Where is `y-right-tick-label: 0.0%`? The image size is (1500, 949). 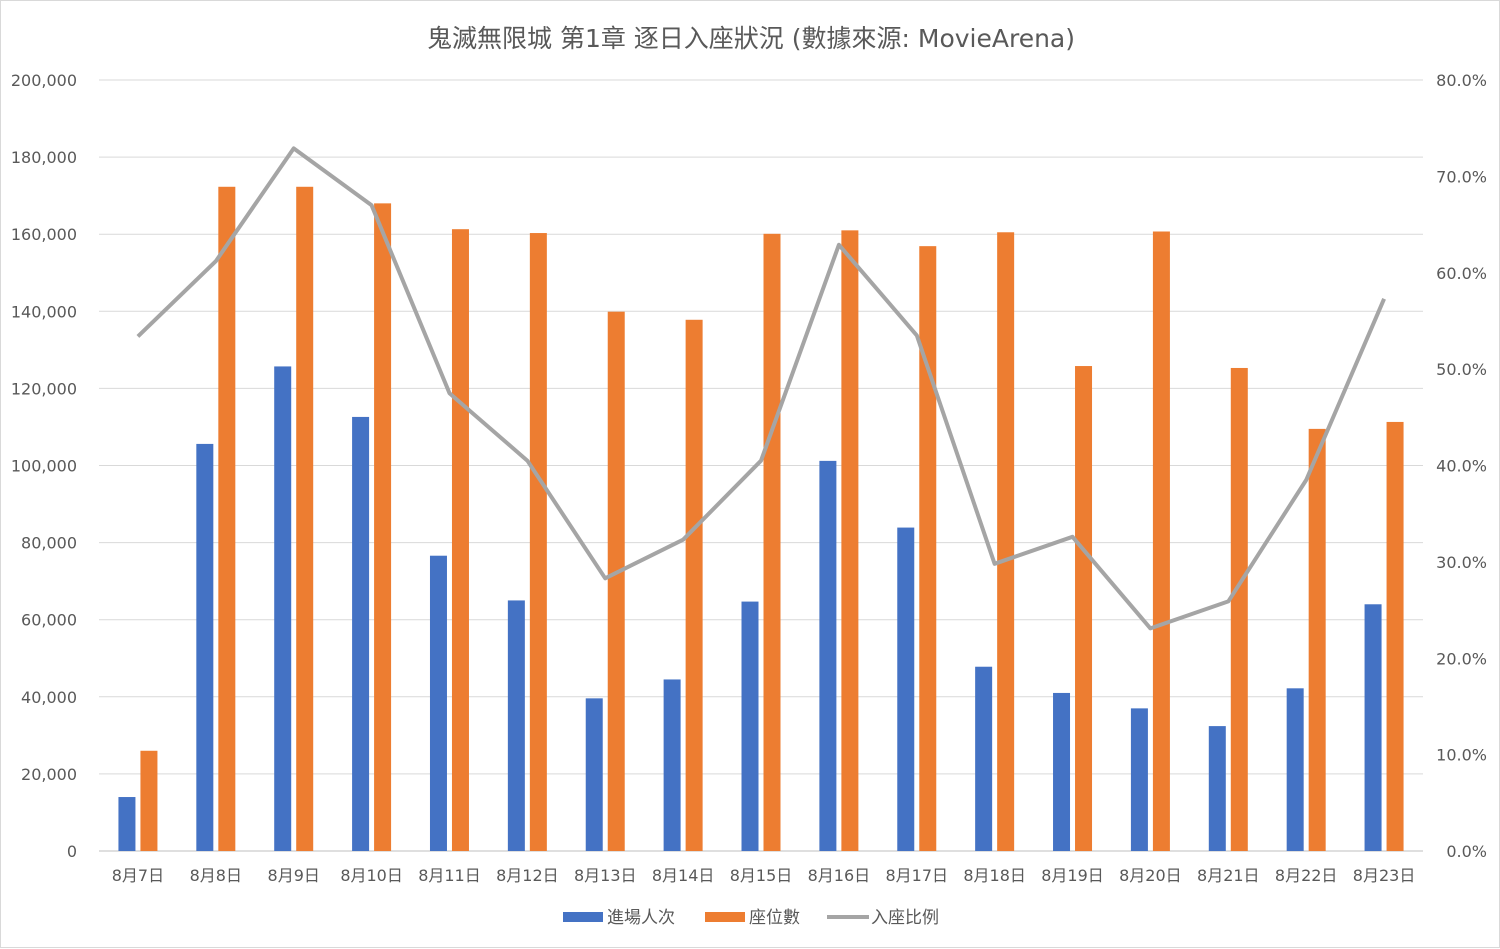 y-right-tick-label: 0.0% is located at coordinates (1466, 851).